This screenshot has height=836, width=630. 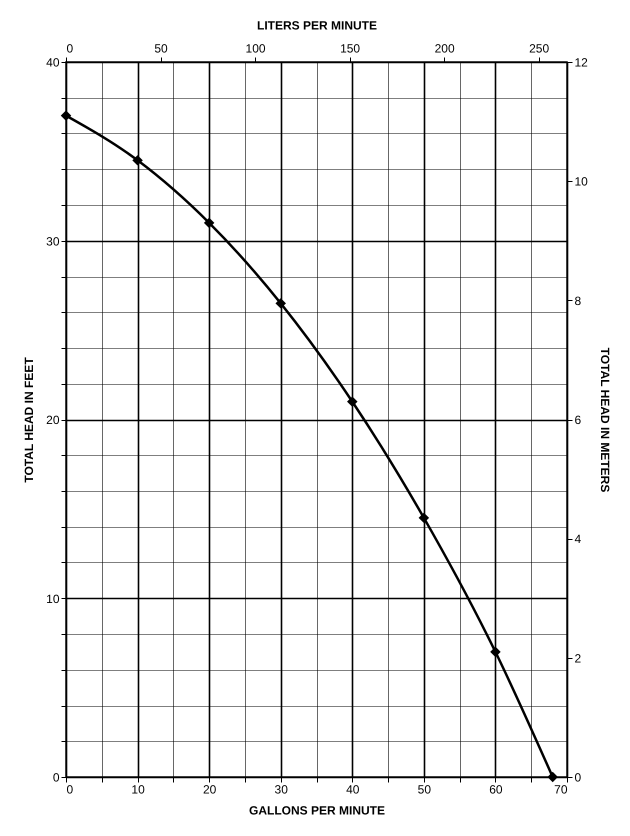 I want to click on y2-axis-title: TOTAL HEAD IN METERS, so click(x=605, y=420).